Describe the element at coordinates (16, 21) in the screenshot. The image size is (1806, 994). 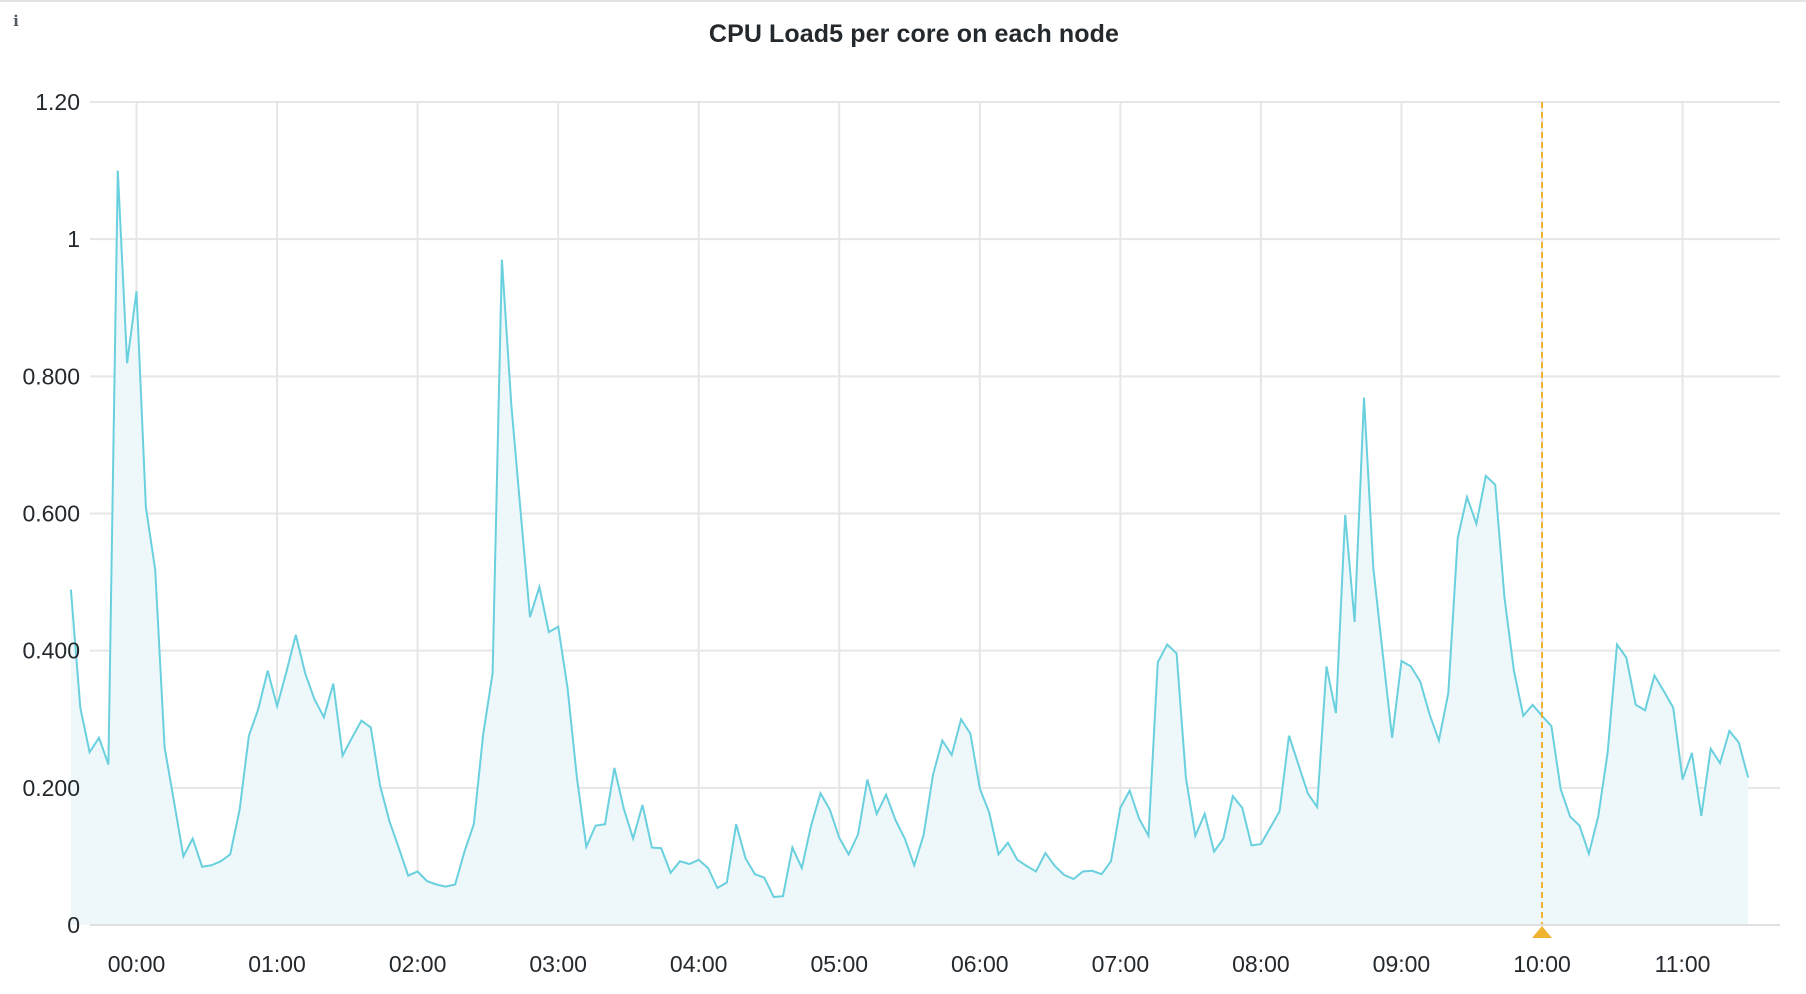
I see `info-icon: i` at that location.